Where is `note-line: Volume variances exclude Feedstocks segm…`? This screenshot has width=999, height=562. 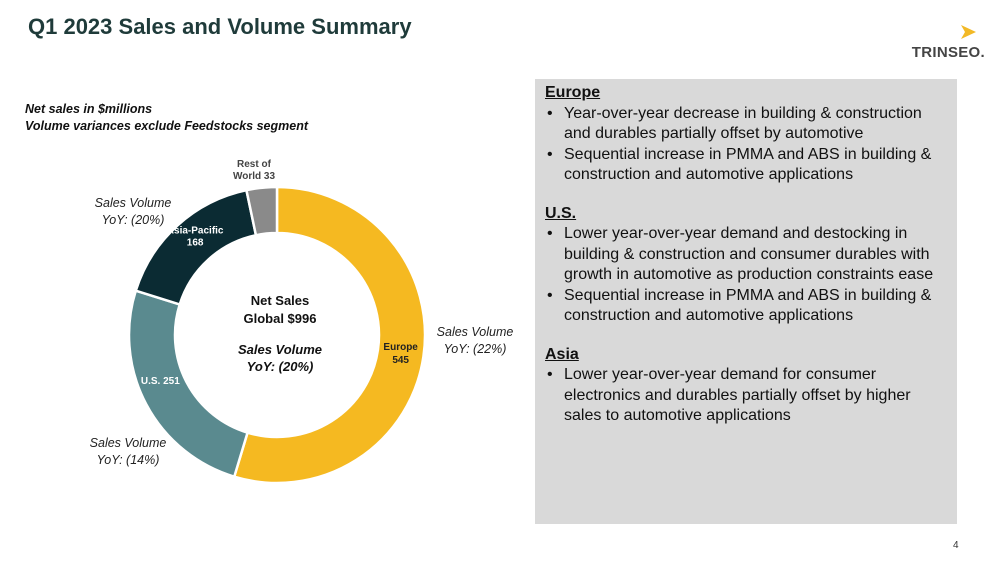 note-line: Volume variances exclude Feedstocks segm… is located at coordinates (166, 126).